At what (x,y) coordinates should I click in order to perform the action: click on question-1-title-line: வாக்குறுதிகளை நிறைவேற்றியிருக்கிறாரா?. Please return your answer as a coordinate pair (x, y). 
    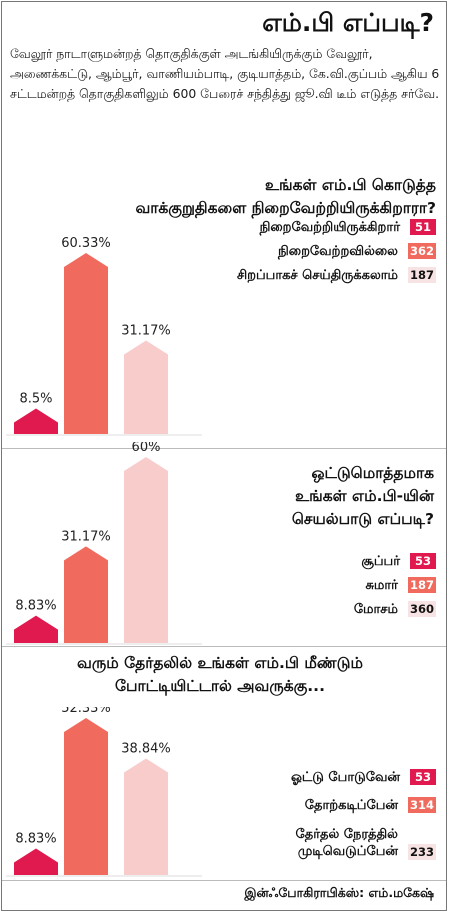
    Looking at the image, I should click on (285, 208).